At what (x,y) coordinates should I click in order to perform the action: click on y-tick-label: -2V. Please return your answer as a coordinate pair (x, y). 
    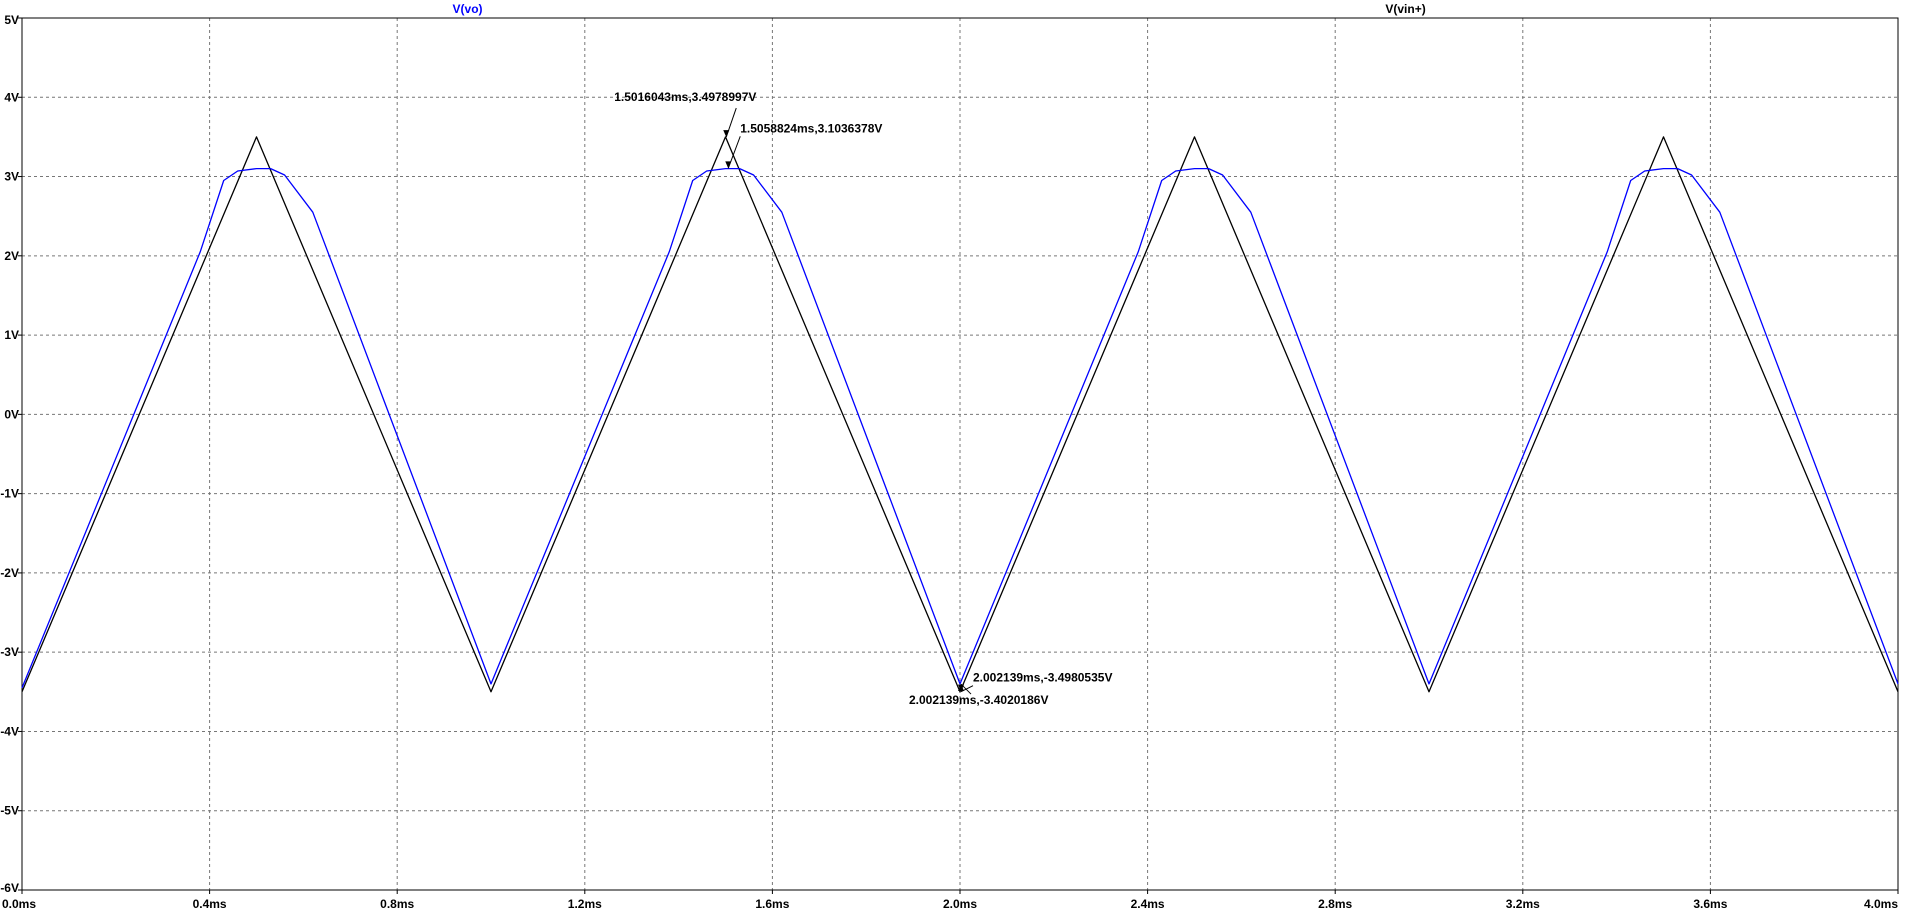
    Looking at the image, I should click on (9, 573).